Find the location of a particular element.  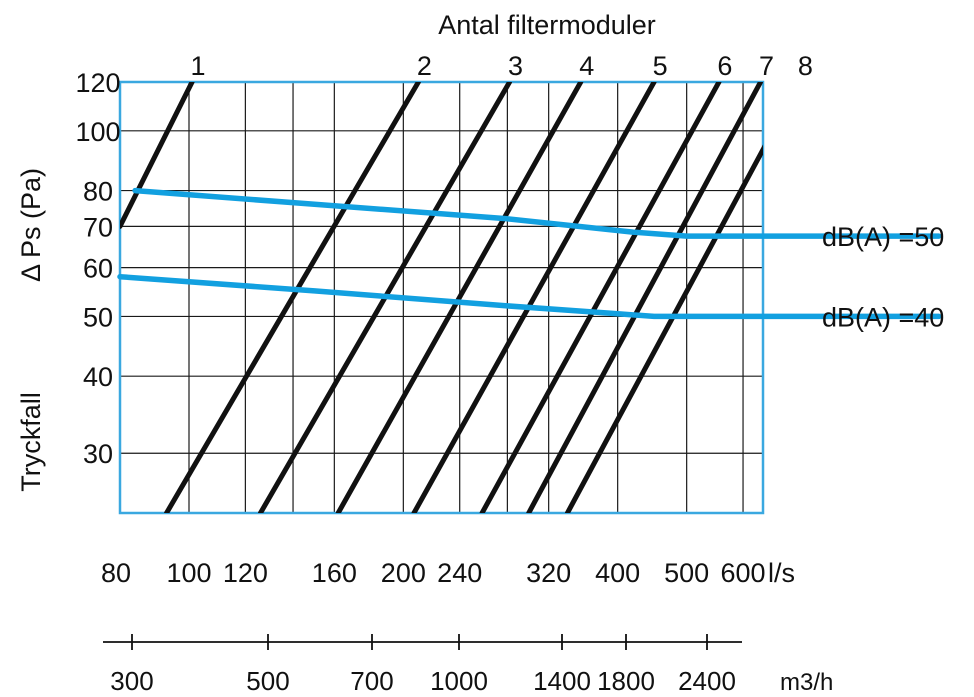

x-tick-label-ls: 100 is located at coordinates (188, 573).